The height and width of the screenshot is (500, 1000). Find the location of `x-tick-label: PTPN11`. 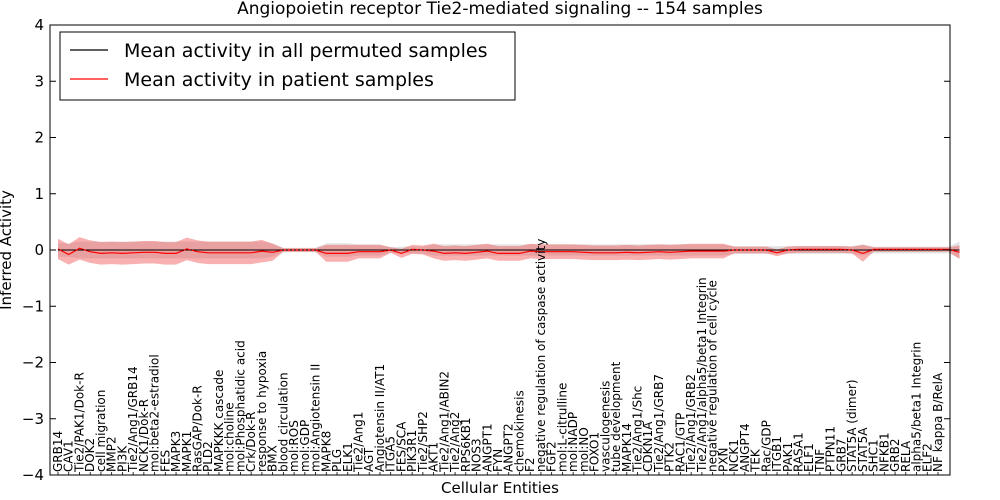

x-tick-label: PTPN11 is located at coordinates (831, 449).